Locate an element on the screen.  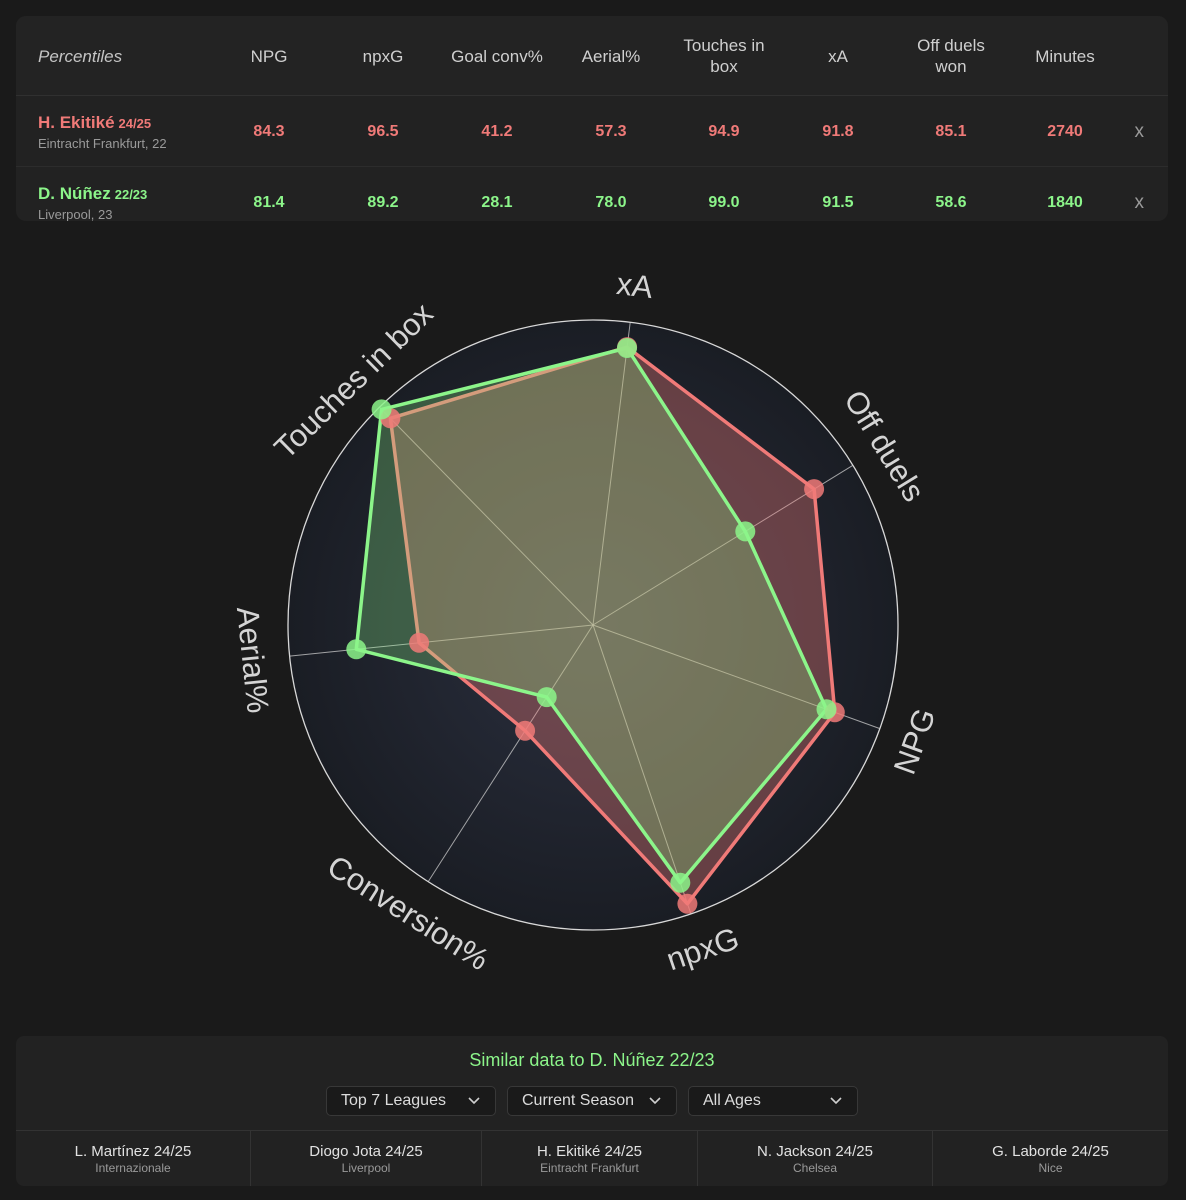
radar-axis-label: xA is located at coordinates (635, 285).